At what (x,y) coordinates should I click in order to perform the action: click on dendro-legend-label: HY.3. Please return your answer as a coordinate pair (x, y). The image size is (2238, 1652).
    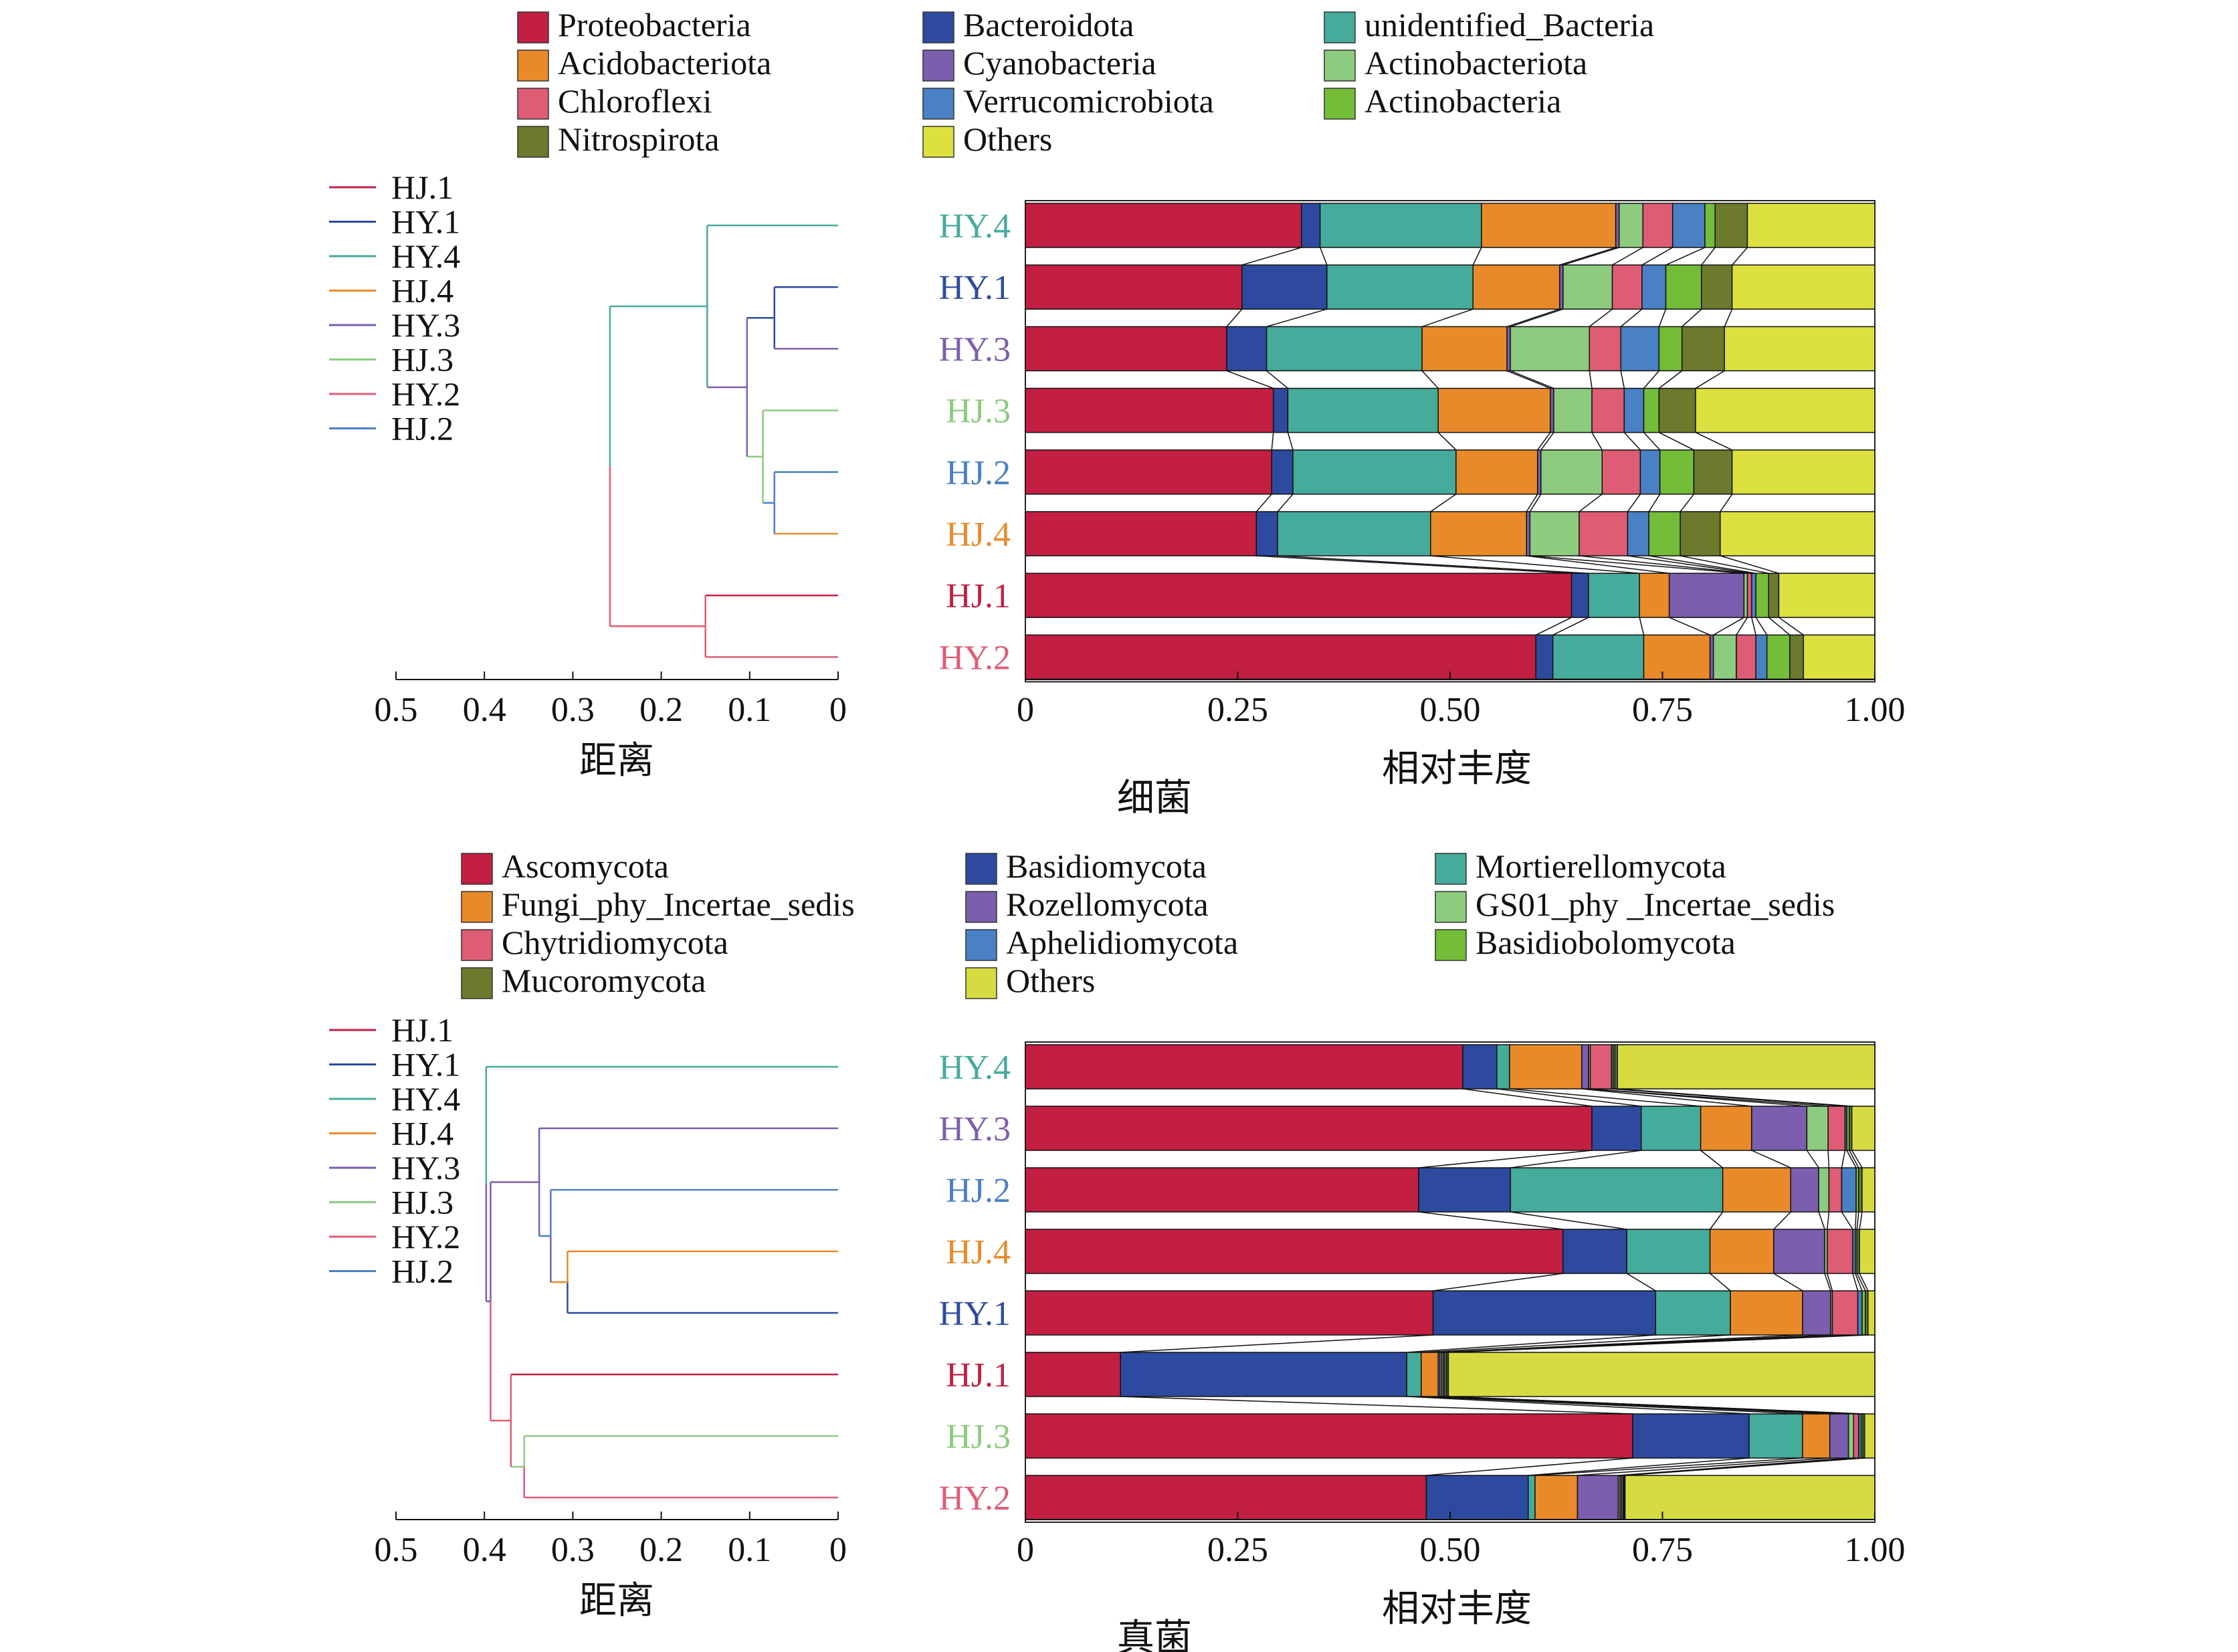
    Looking at the image, I should click on (425, 325).